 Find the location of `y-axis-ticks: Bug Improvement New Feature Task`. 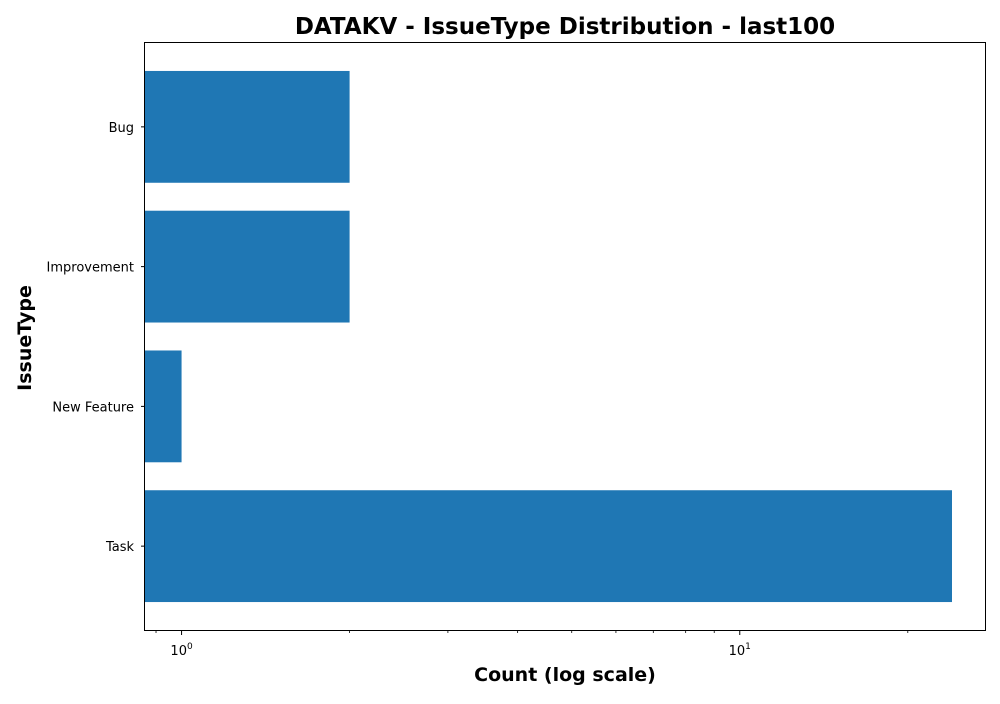

y-axis-ticks: Bug Improvement New Feature Task is located at coordinates (96, 338).